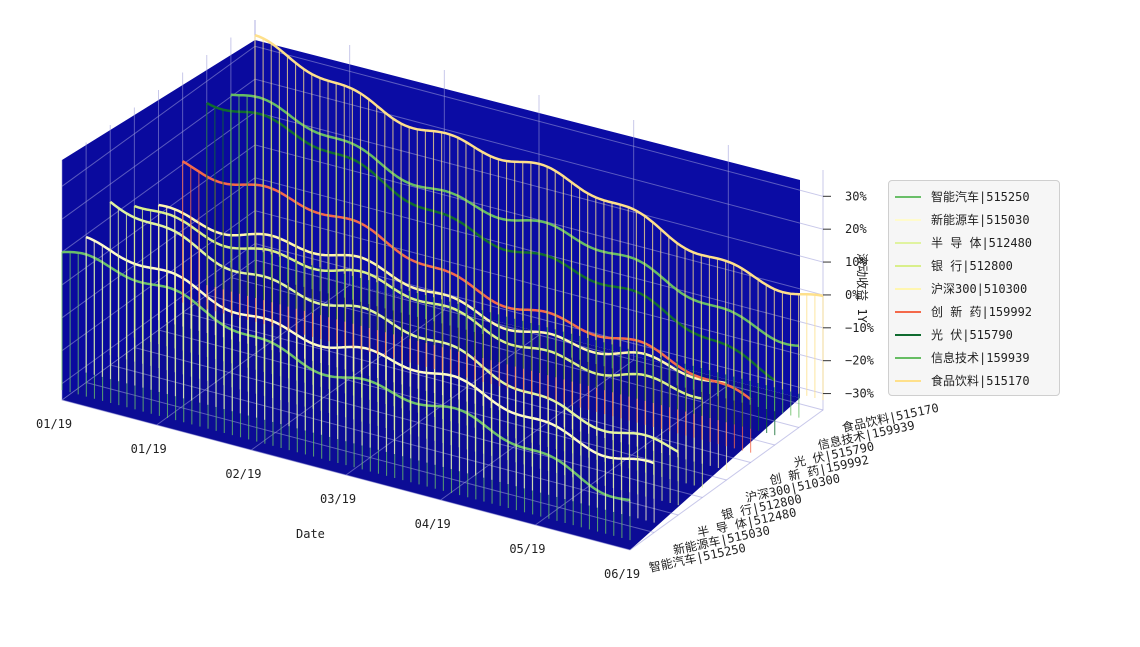  I want to click on x-tick-label: 03/19, so click(338, 499).